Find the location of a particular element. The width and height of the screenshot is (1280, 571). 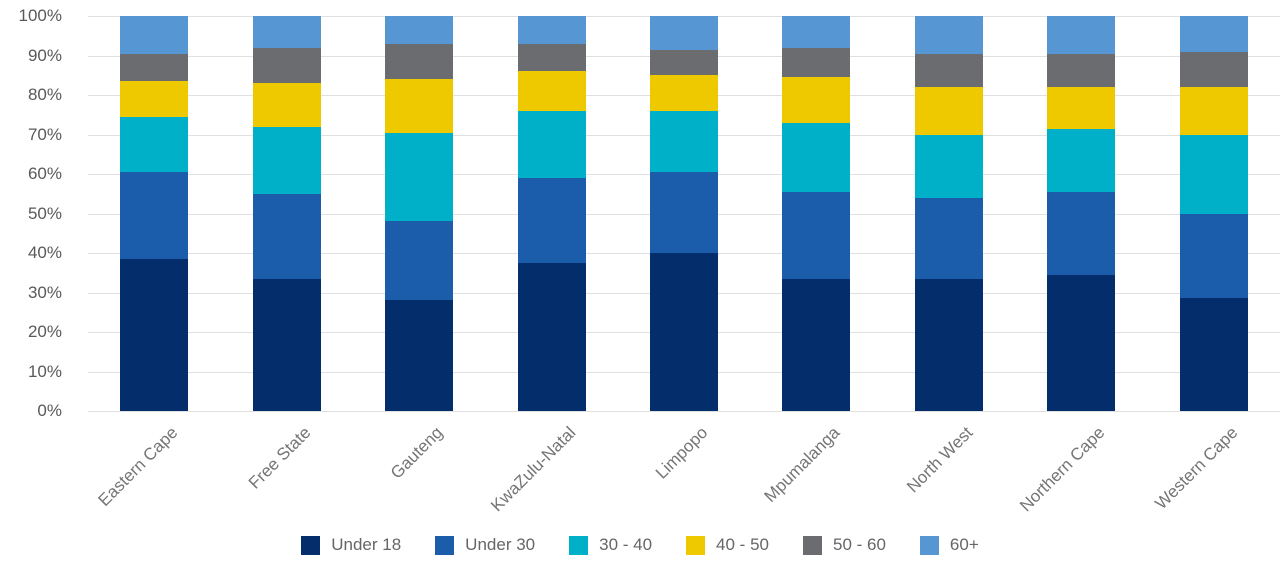

legend-item-40-50: 40 - 50 is located at coordinates (727, 545).